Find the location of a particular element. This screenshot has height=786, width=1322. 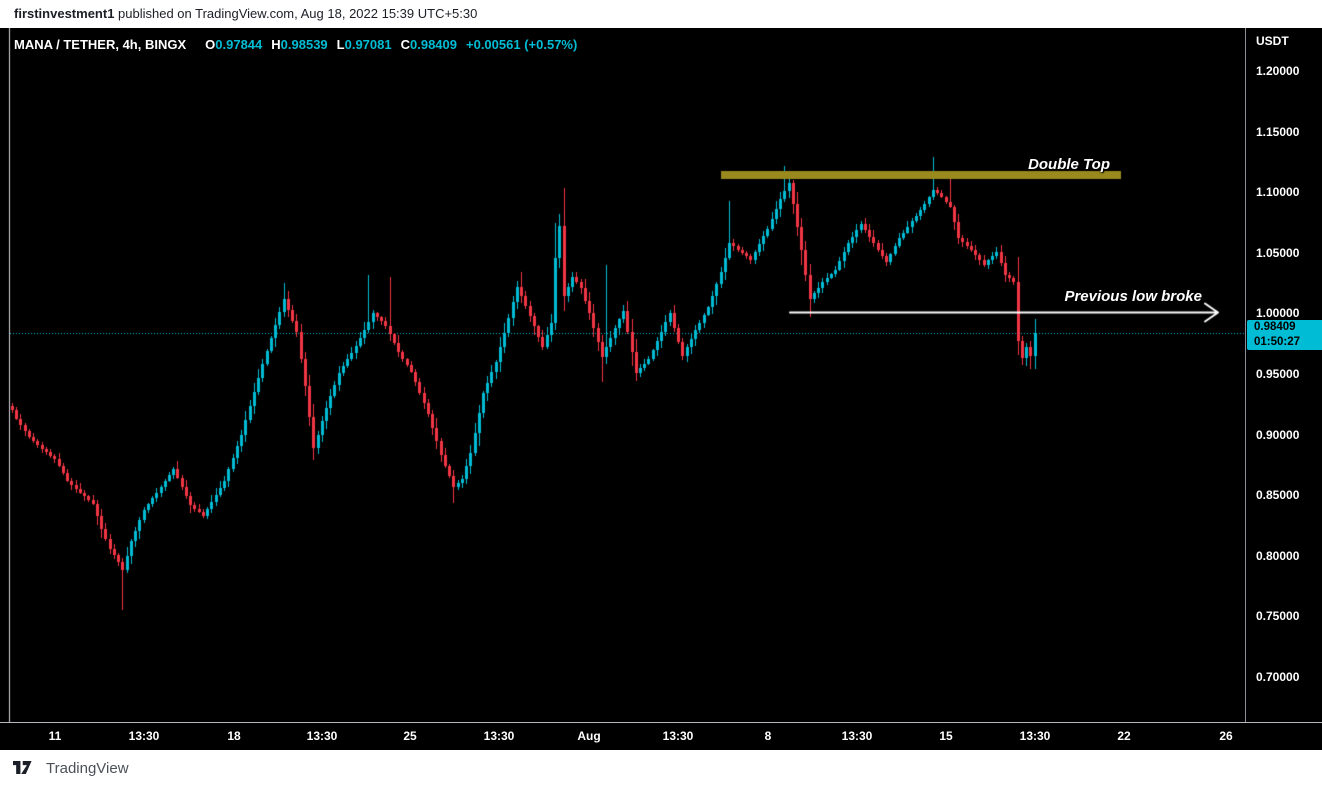

price-tick: 1.00000 is located at coordinates (1278, 313).